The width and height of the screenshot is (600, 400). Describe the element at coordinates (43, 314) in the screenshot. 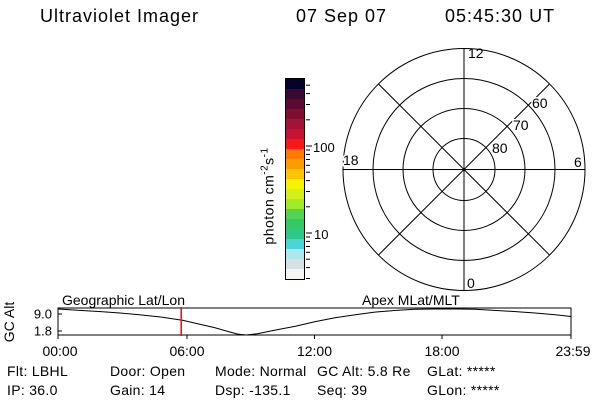

I see `ytick-9: 9.0` at that location.